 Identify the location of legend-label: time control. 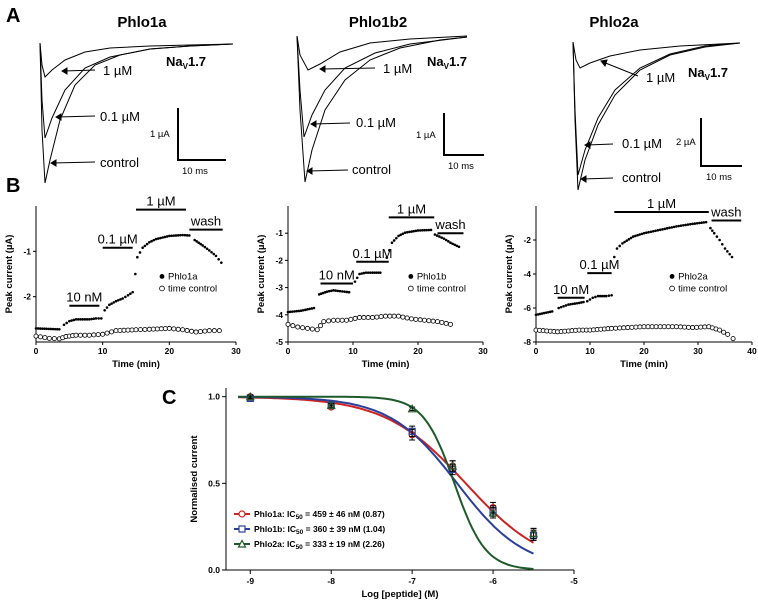
(702, 288).